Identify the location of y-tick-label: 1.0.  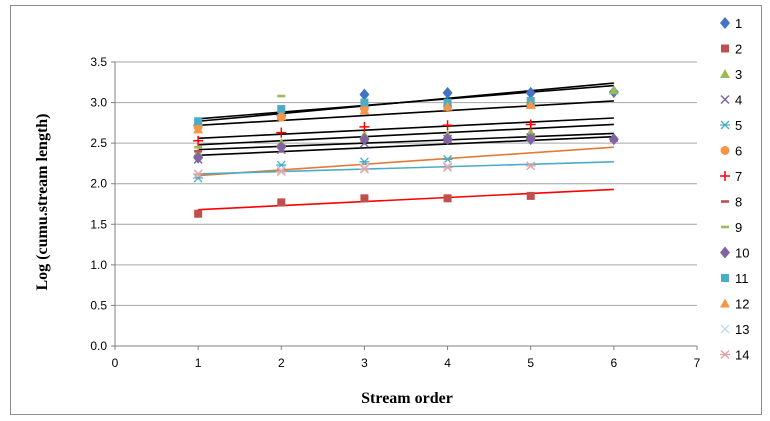
(98, 265).